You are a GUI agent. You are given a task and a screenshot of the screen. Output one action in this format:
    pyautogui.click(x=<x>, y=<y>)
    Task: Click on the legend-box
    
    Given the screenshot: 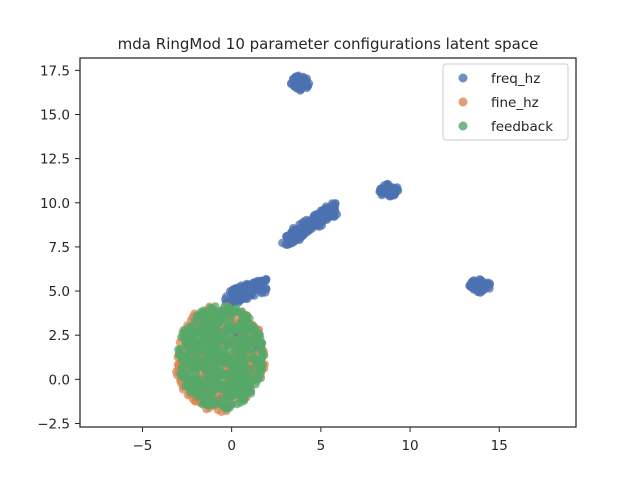 What is the action you would take?
    pyautogui.click(x=505, y=102)
    